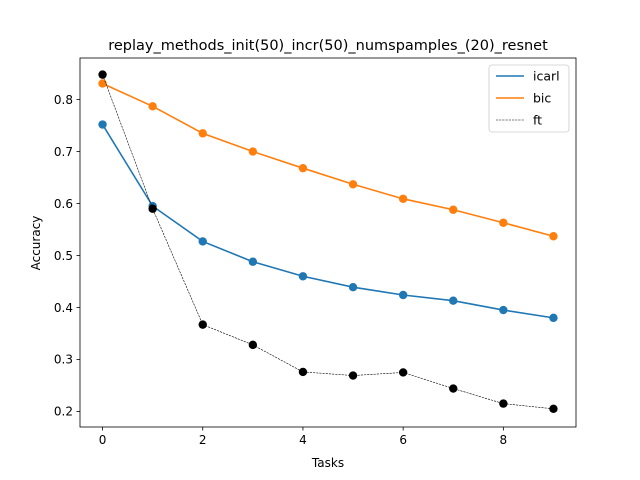 The height and width of the screenshot is (480, 640). What do you see at coordinates (63, 412) in the screenshot?
I see `y-tick-label: 0.2` at bounding box center [63, 412].